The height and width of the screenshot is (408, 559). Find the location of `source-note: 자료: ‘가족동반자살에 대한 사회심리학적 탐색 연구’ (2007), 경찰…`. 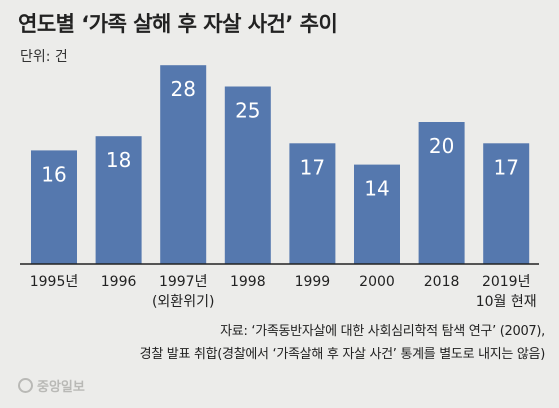

source-note: 자료: ‘가족동반자살에 대한 사회심리학적 탐색 연구’ (2007), 경찰… is located at coordinates (342, 343).